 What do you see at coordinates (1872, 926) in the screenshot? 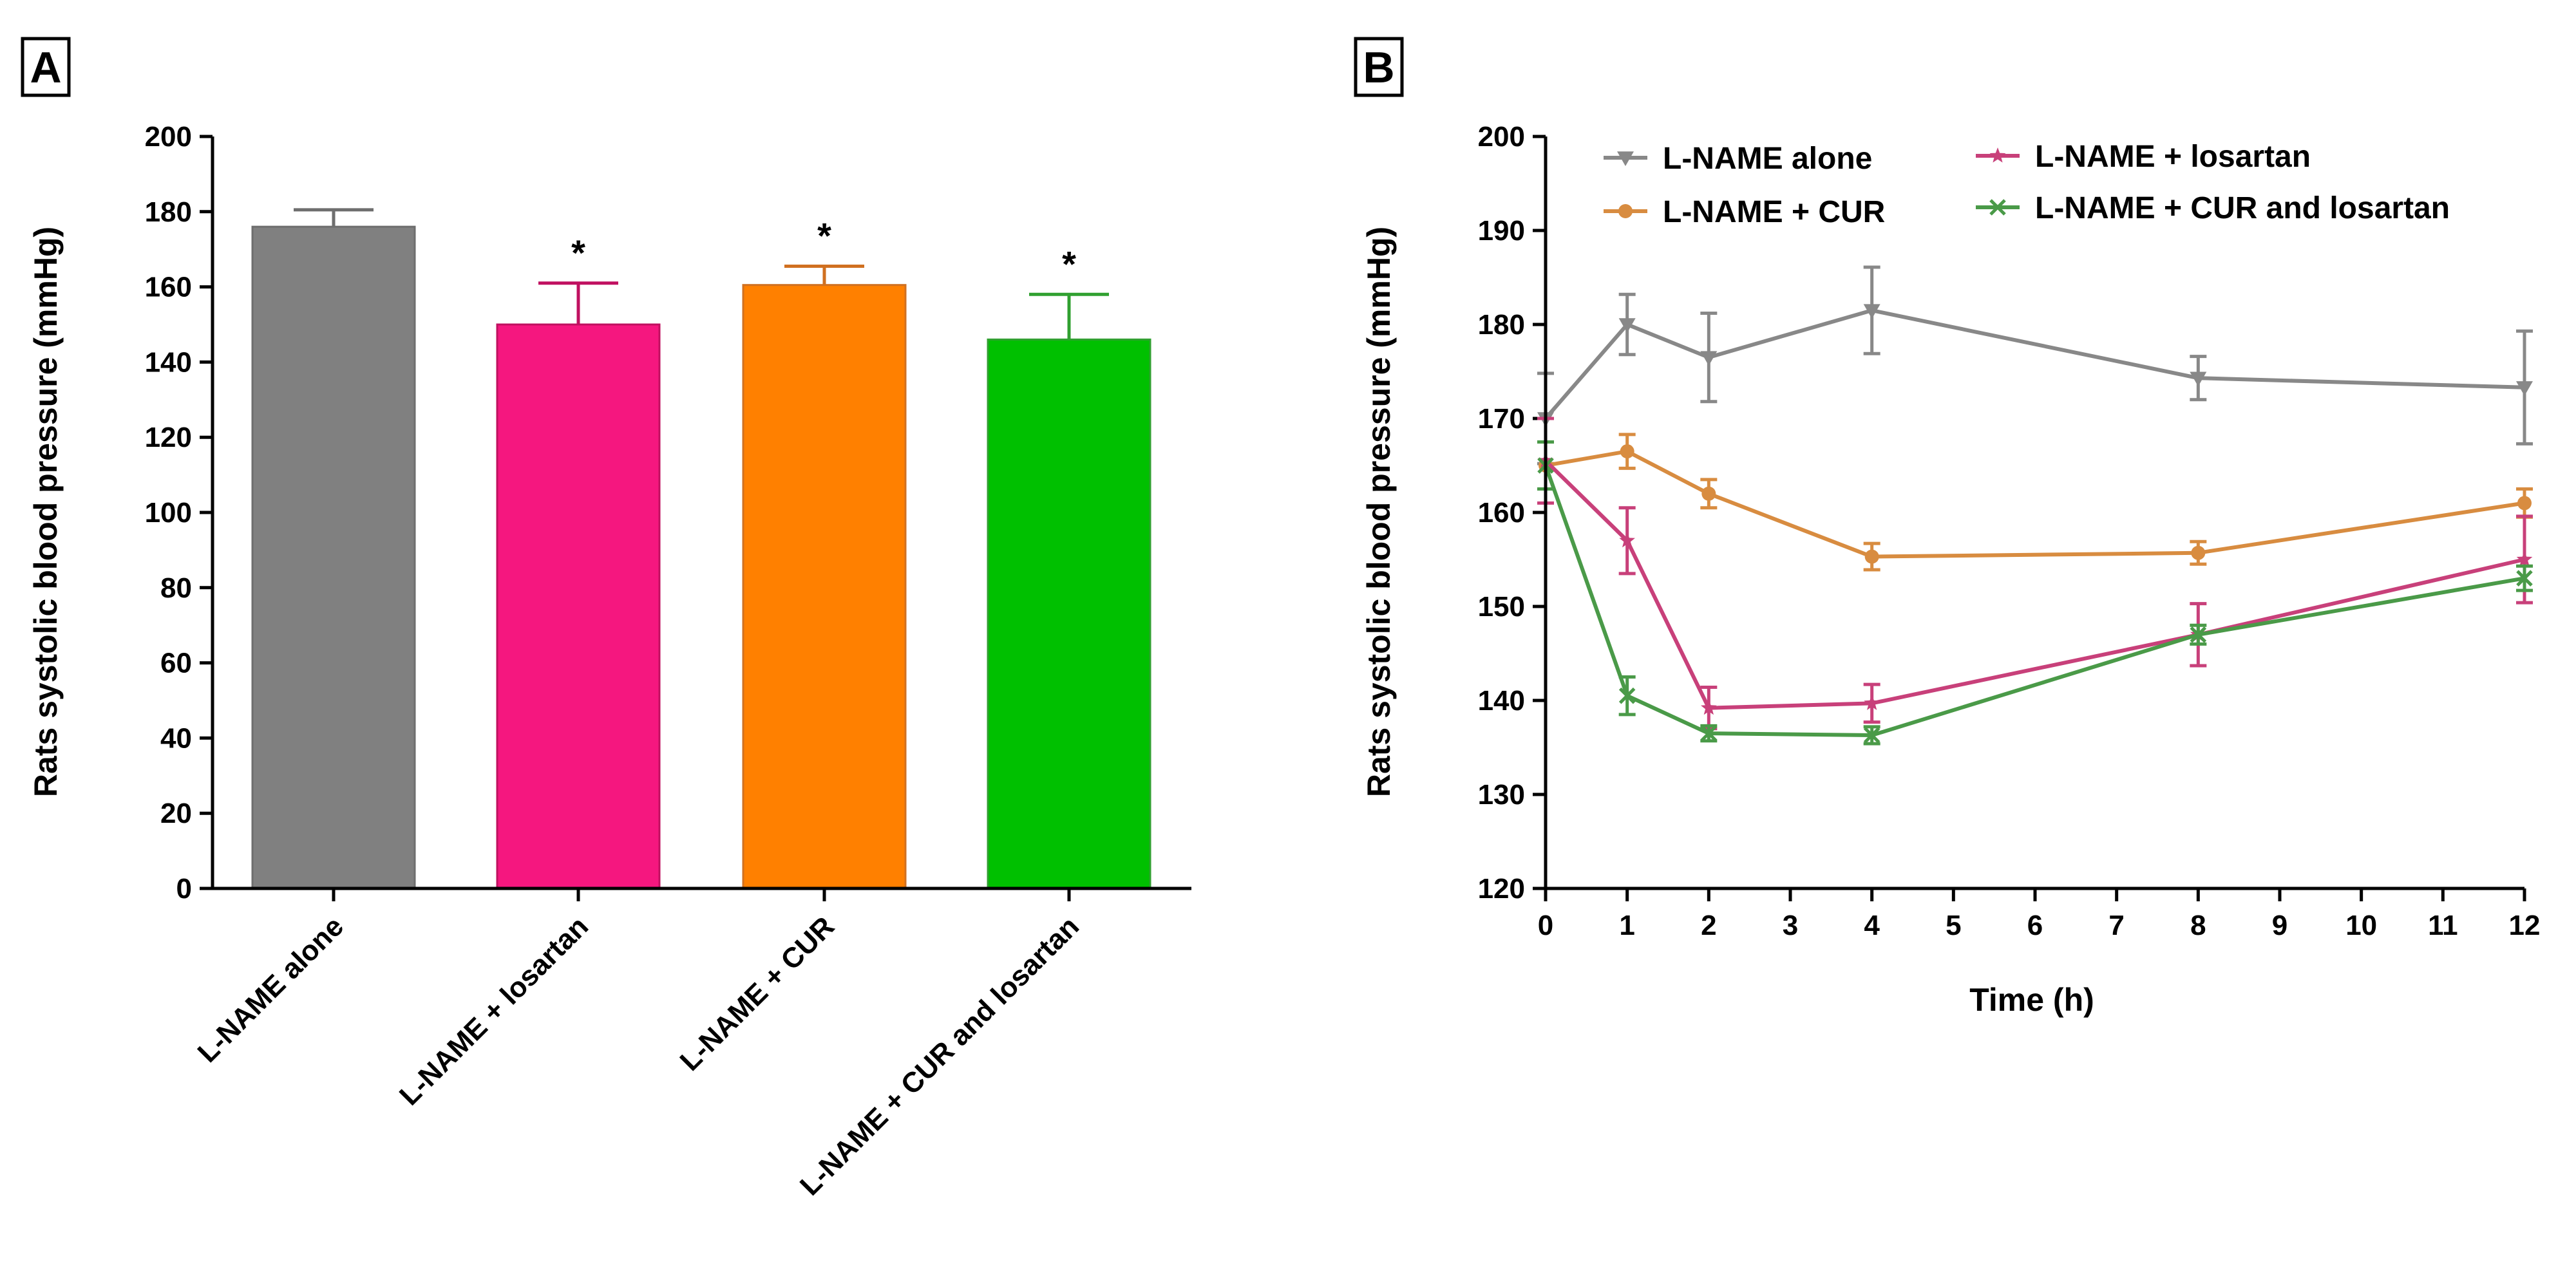
I see `x-tick-label: 4` at bounding box center [1872, 926].